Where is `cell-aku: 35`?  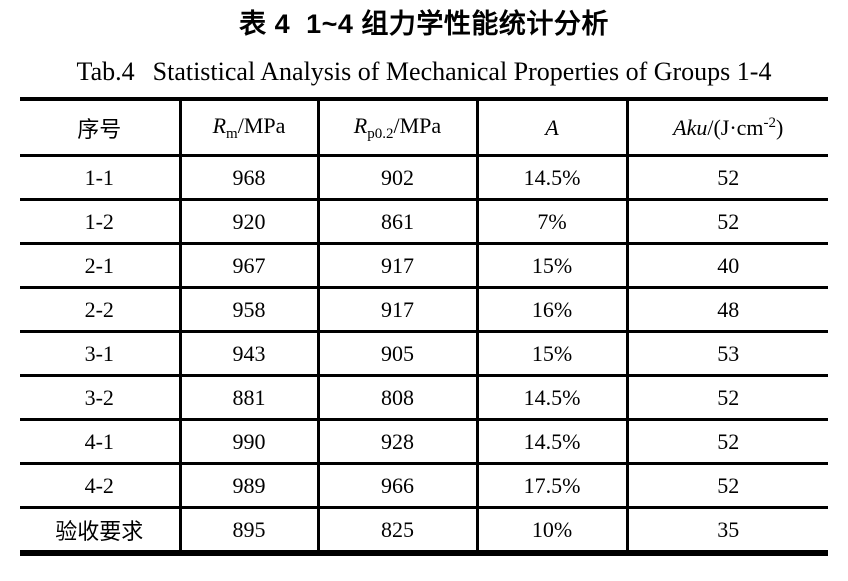 cell-aku: 35 is located at coordinates (728, 529).